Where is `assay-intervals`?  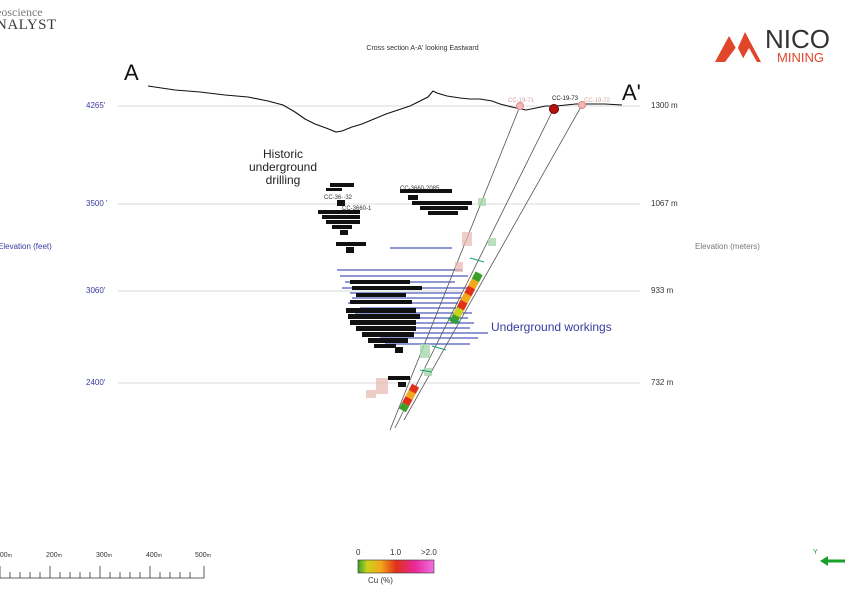
assay-intervals is located at coordinates (431, 305).